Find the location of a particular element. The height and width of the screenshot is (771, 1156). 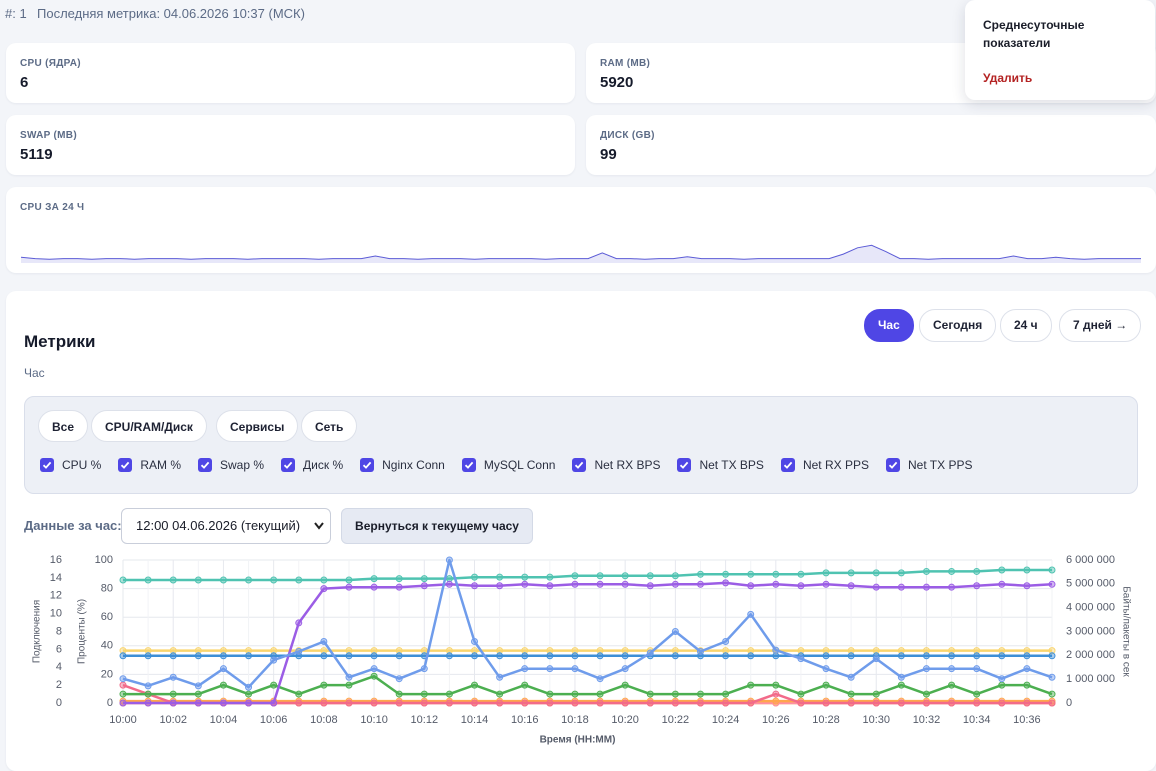

check-icon is located at coordinates (205, 465).